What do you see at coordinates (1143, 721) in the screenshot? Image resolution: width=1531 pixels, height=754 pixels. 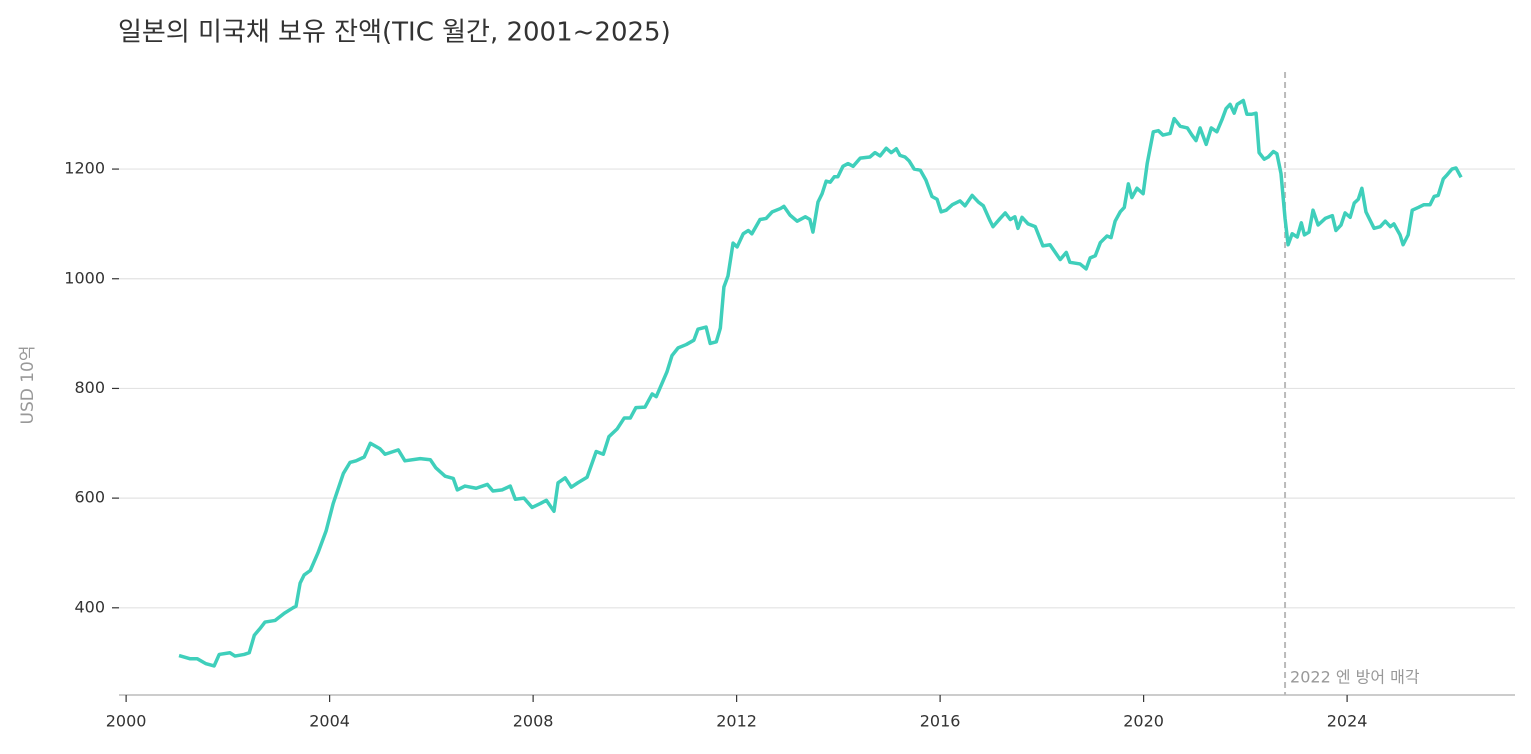 I see `x-tick-label: 2020` at bounding box center [1143, 721].